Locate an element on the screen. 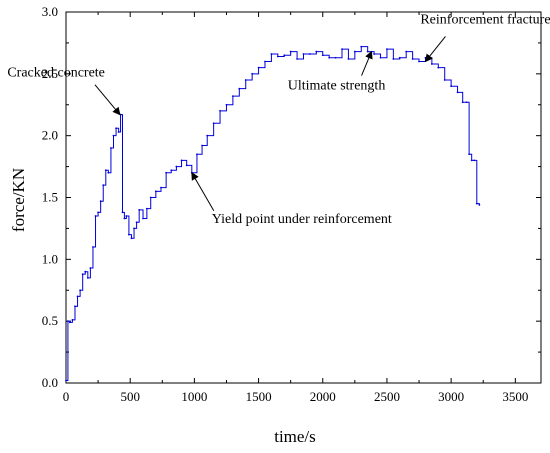 This screenshot has height=453, width=550. x-tick-label: 2500 is located at coordinates (387, 396).